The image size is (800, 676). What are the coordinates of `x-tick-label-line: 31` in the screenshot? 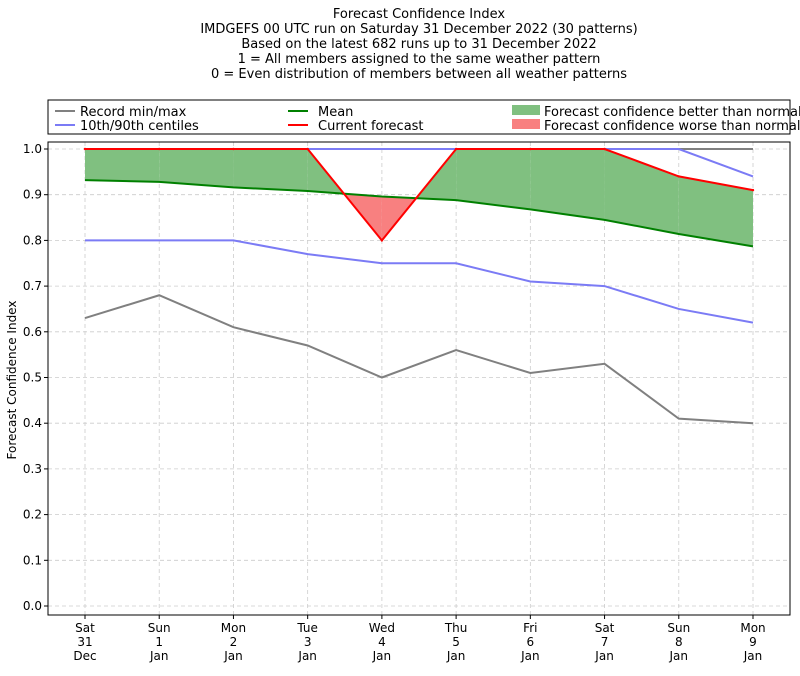 It's located at (84, 642).